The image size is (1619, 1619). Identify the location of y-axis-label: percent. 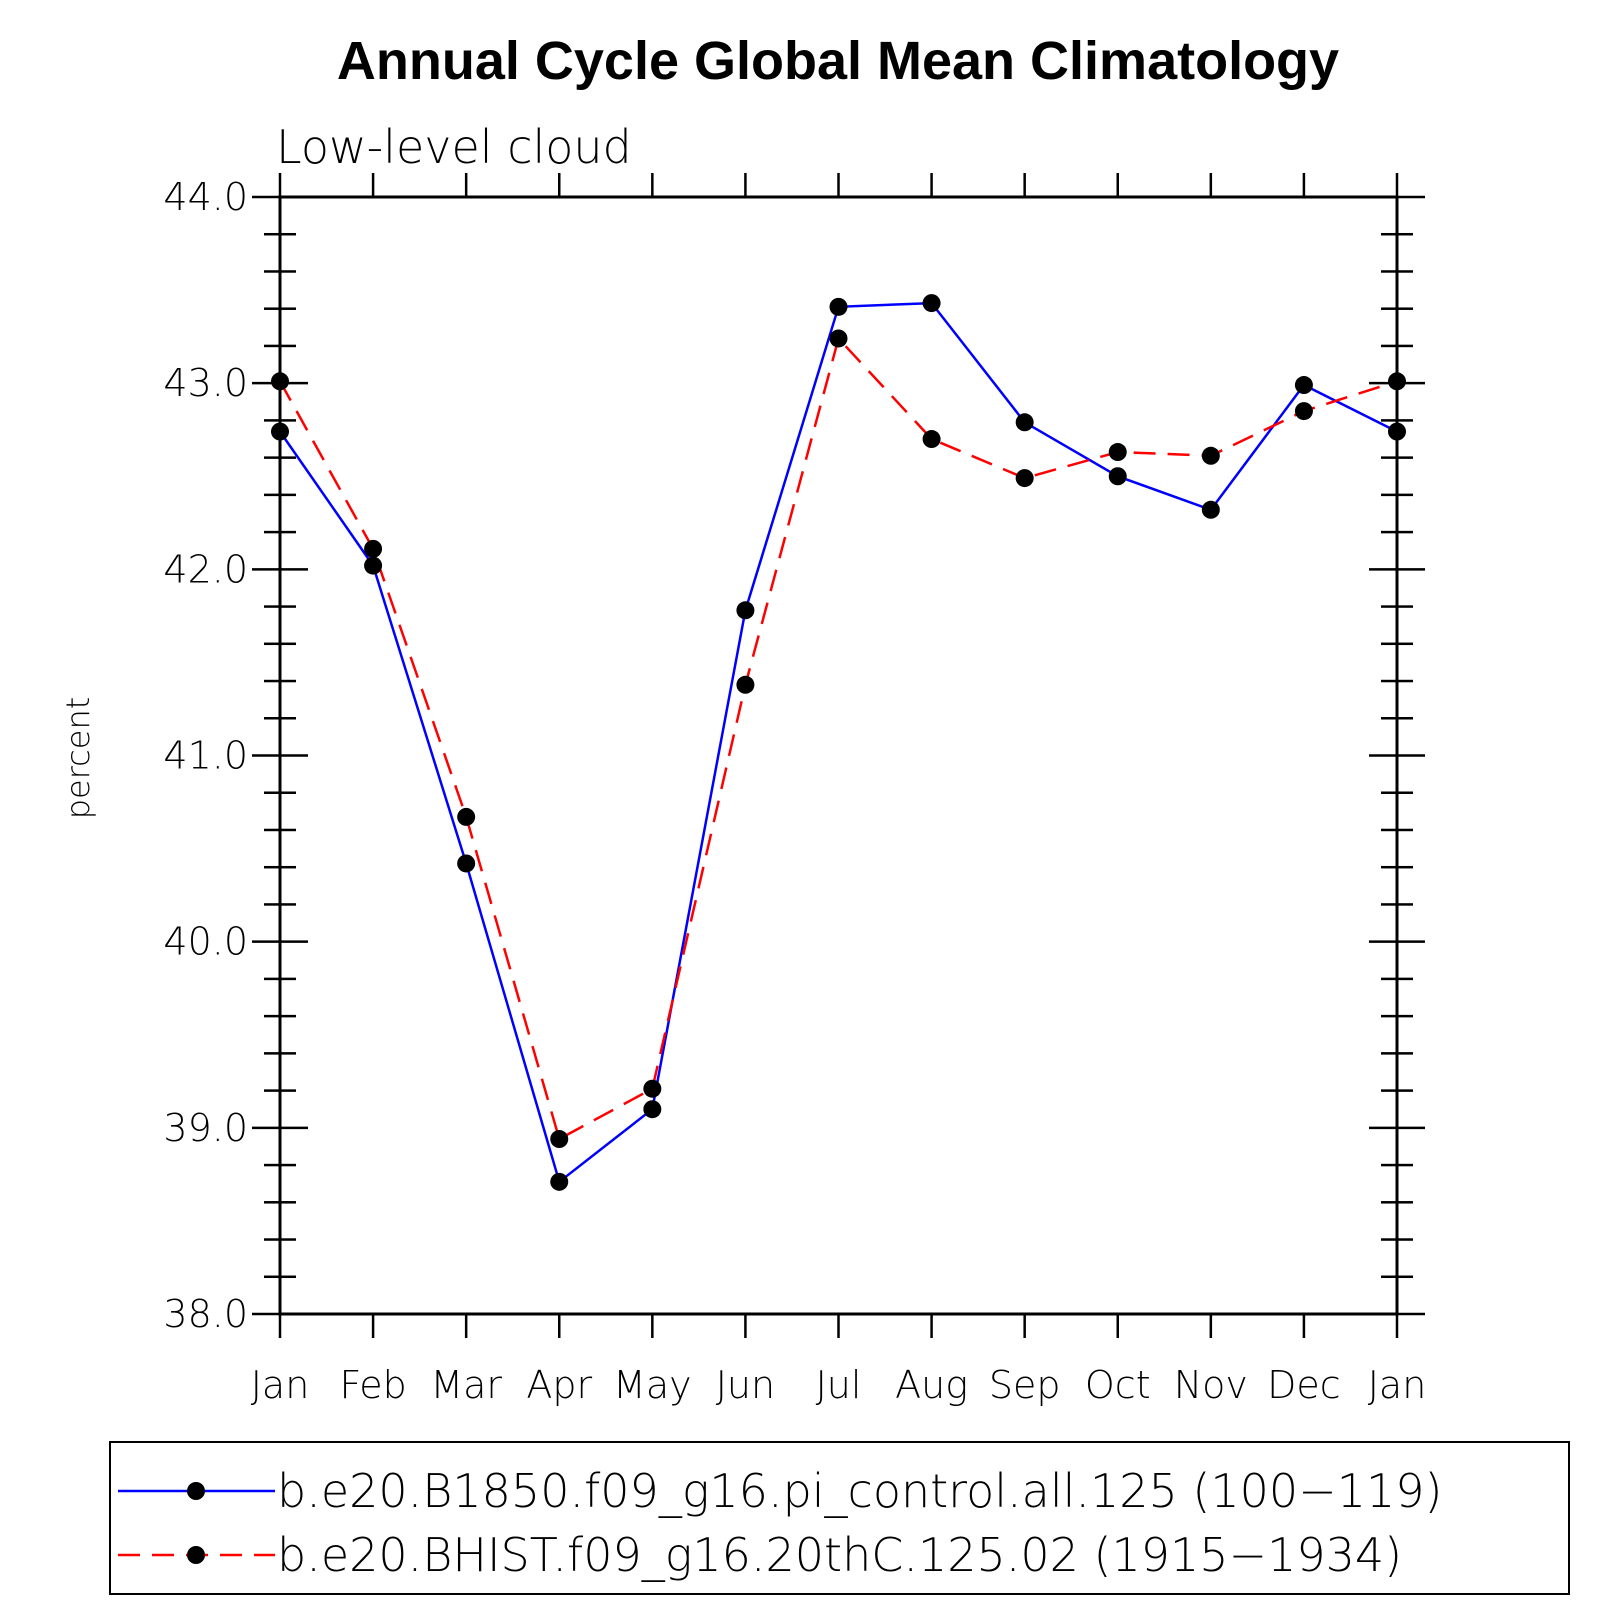
(78, 758).